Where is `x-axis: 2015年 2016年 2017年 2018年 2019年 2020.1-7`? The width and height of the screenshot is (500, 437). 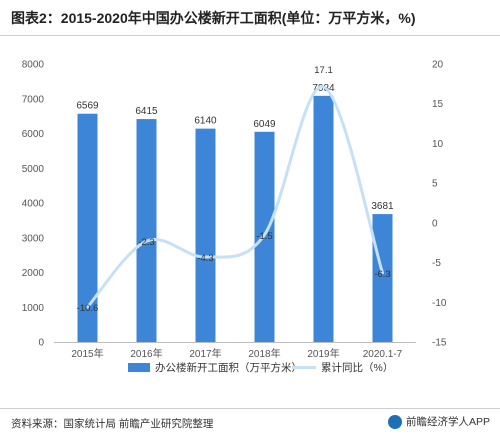 x-axis: 2015年 2016年 2017年 2018年 2019年 2020.1-7 is located at coordinates (235, 351).